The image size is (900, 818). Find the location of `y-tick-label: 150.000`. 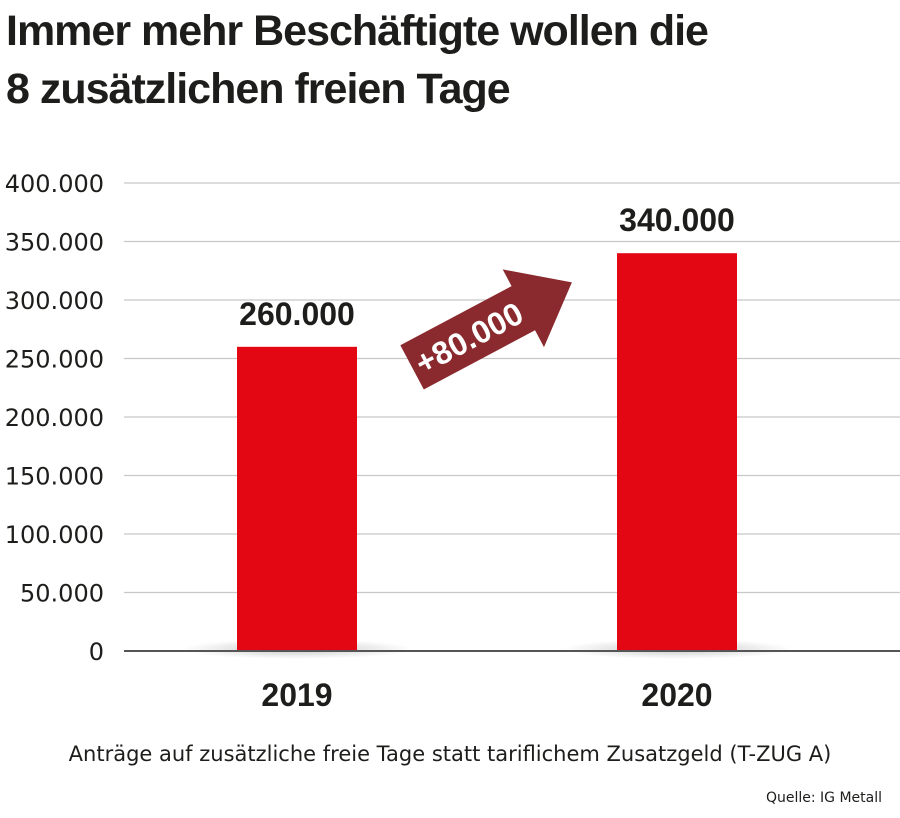

y-tick-label: 150.000 is located at coordinates (54, 477).